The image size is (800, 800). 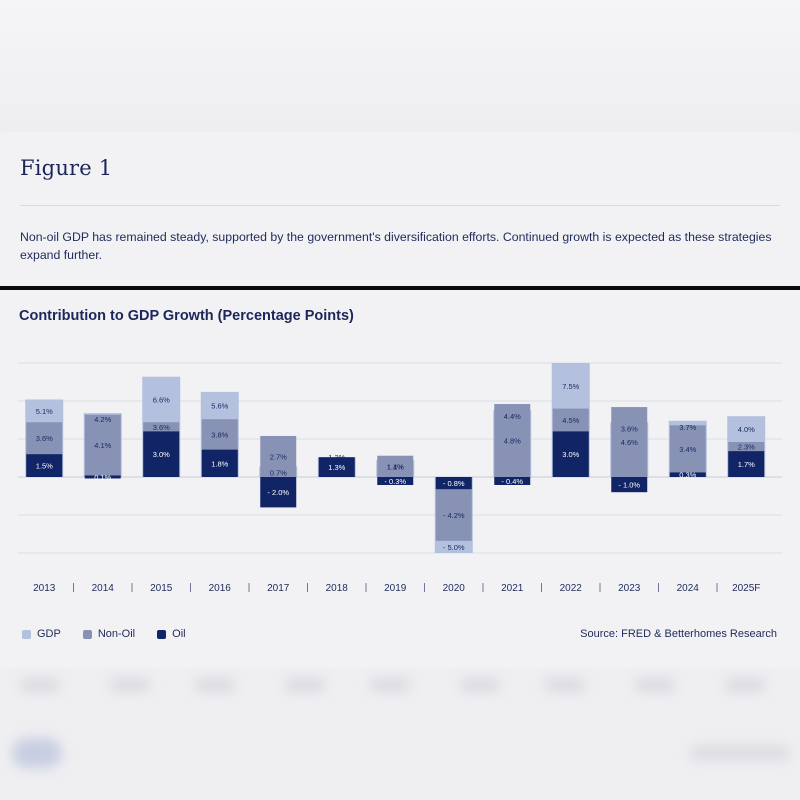 I want to click on data-label-oil: - 0.8%, so click(x=454, y=483).